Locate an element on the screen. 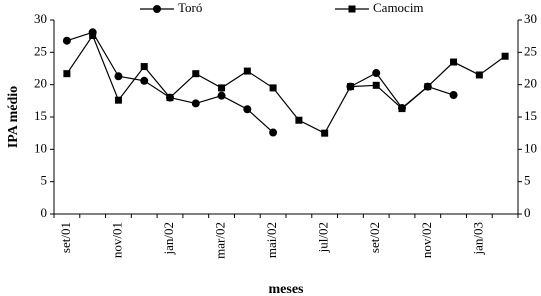 The width and height of the screenshot is (541, 296). y-tick-label: 20 is located at coordinates (40, 83).